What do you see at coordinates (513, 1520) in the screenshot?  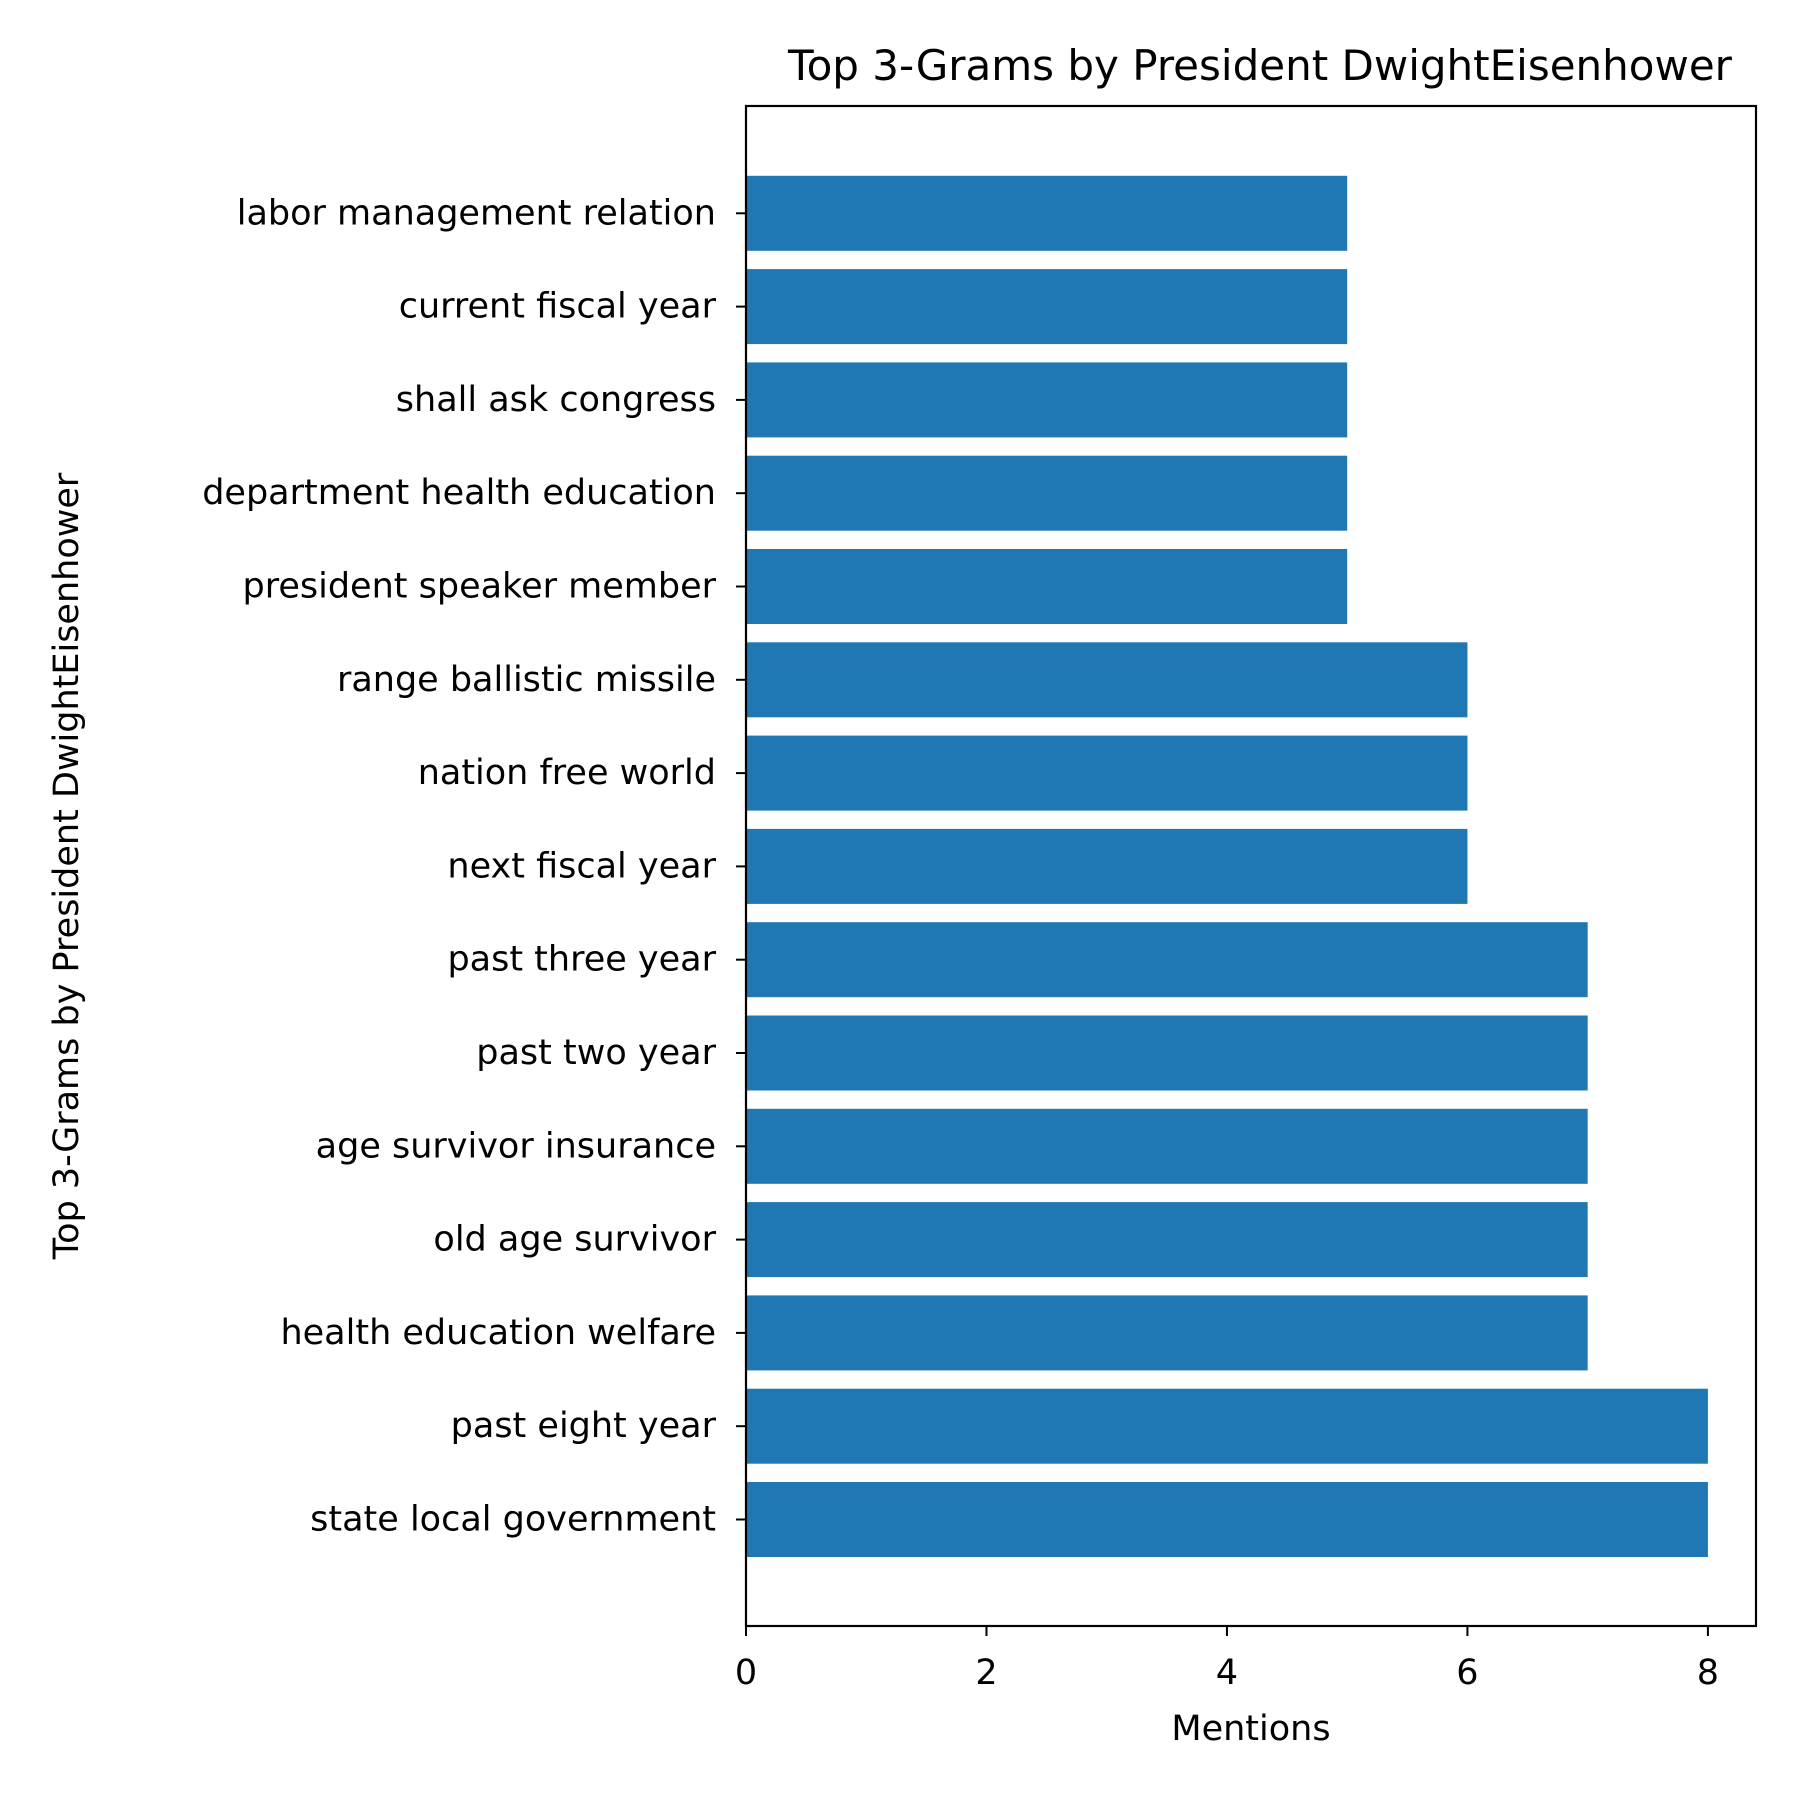 I see `y-tick-label: state local government` at bounding box center [513, 1520].